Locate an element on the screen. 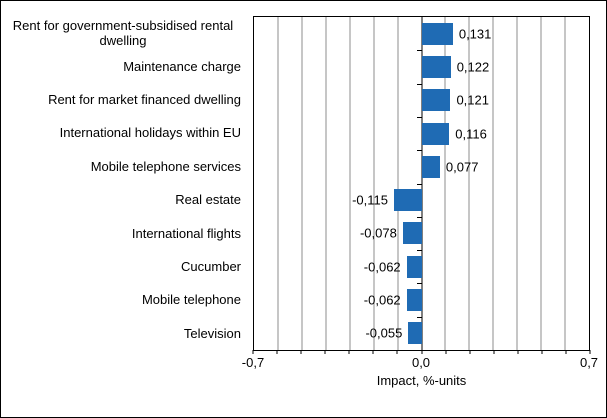 Image resolution: width=607 pixels, height=418 pixels. category-label: Rent for market financed dwelling is located at coordinates (144, 100).